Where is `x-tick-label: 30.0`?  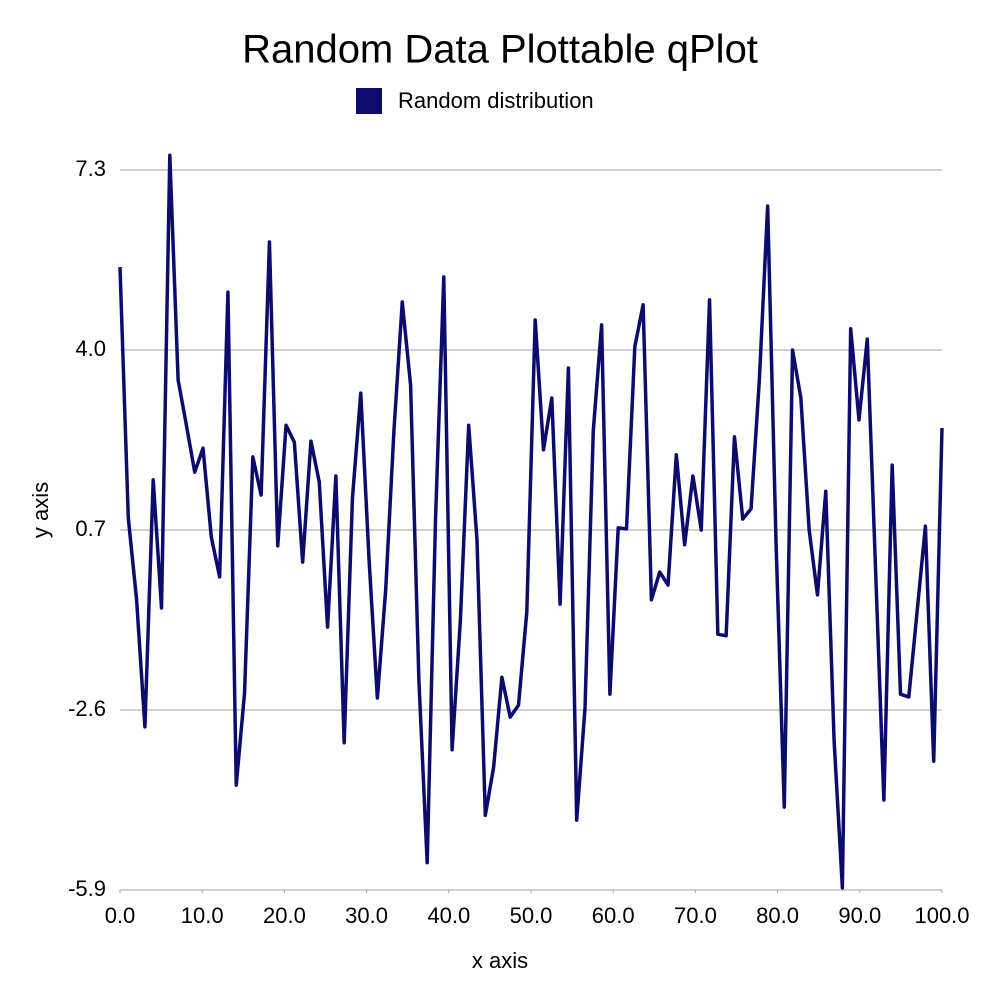
x-tick-label: 30.0 is located at coordinates (366, 915).